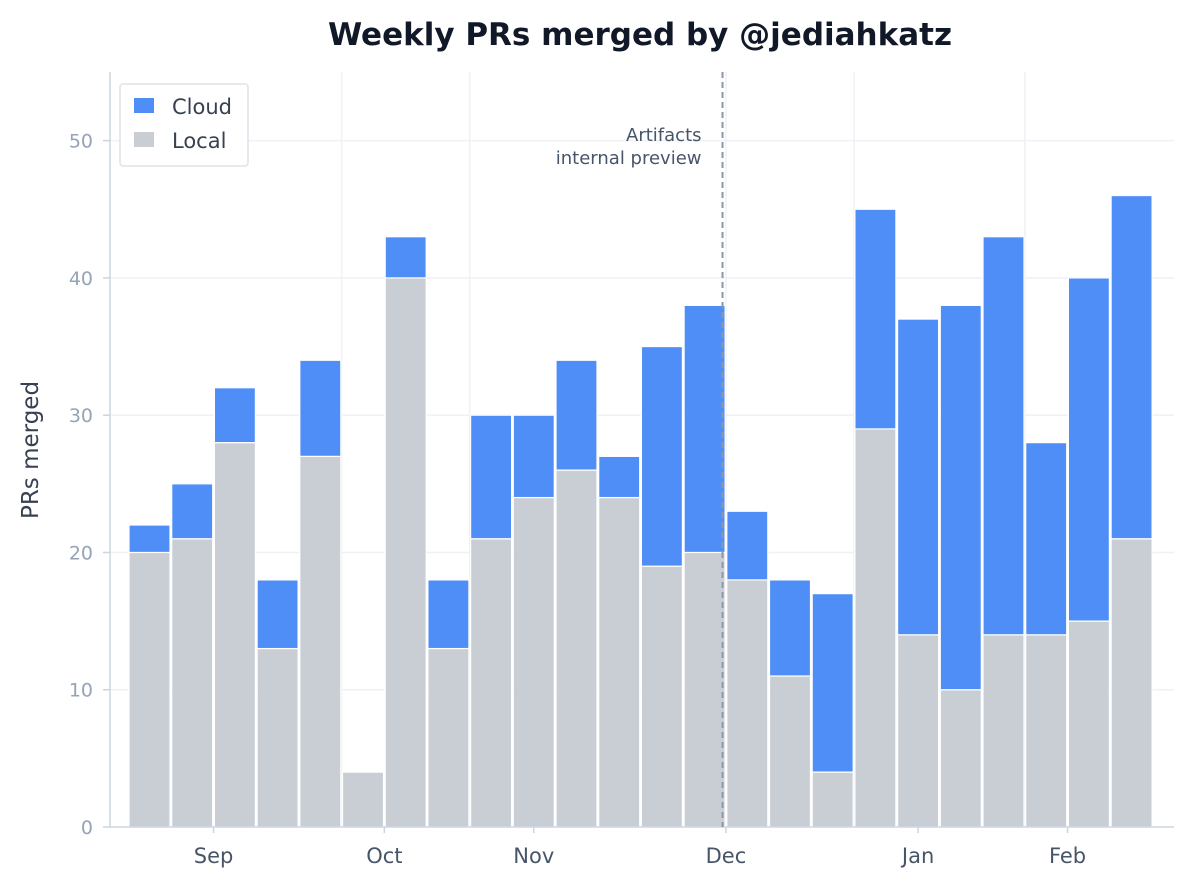 The width and height of the screenshot is (1192, 886). Describe the element at coordinates (384, 856) in the screenshot. I see `x-tick-label: Oct` at that location.